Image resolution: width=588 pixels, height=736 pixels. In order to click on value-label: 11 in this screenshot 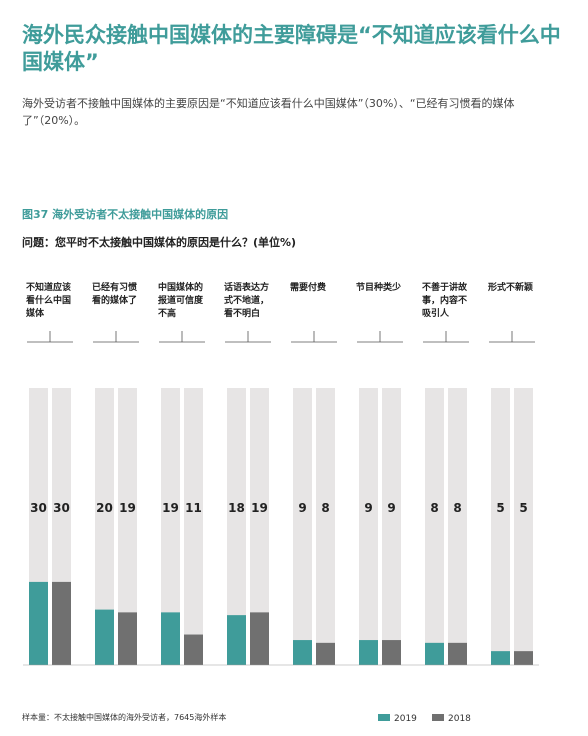, I will do `click(193, 508)`.